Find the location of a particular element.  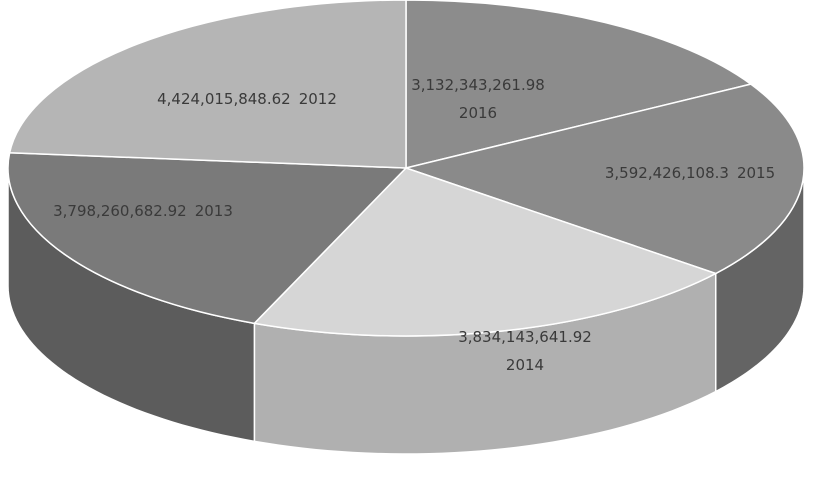

pie-label-value-2012: 4,424,015,848.62 is located at coordinates (224, 99).